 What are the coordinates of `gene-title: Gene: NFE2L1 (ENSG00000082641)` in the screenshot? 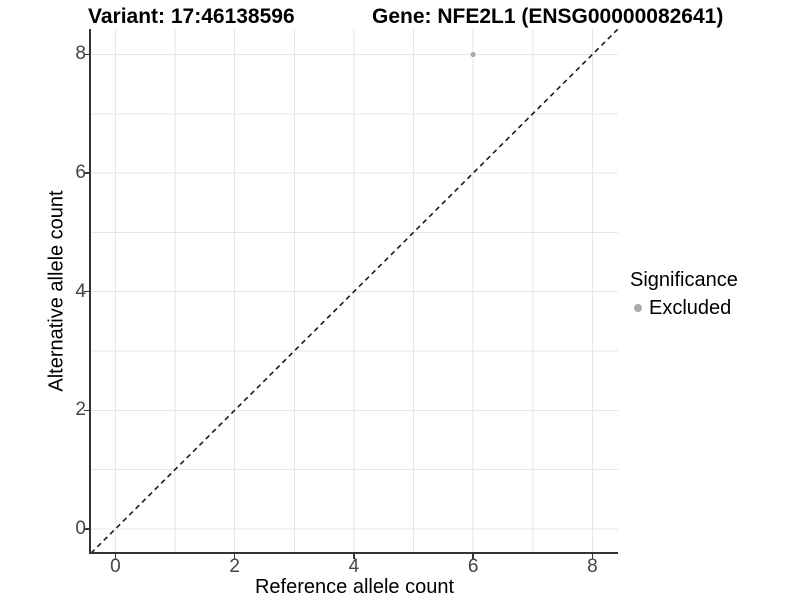 It's located at (548, 16).